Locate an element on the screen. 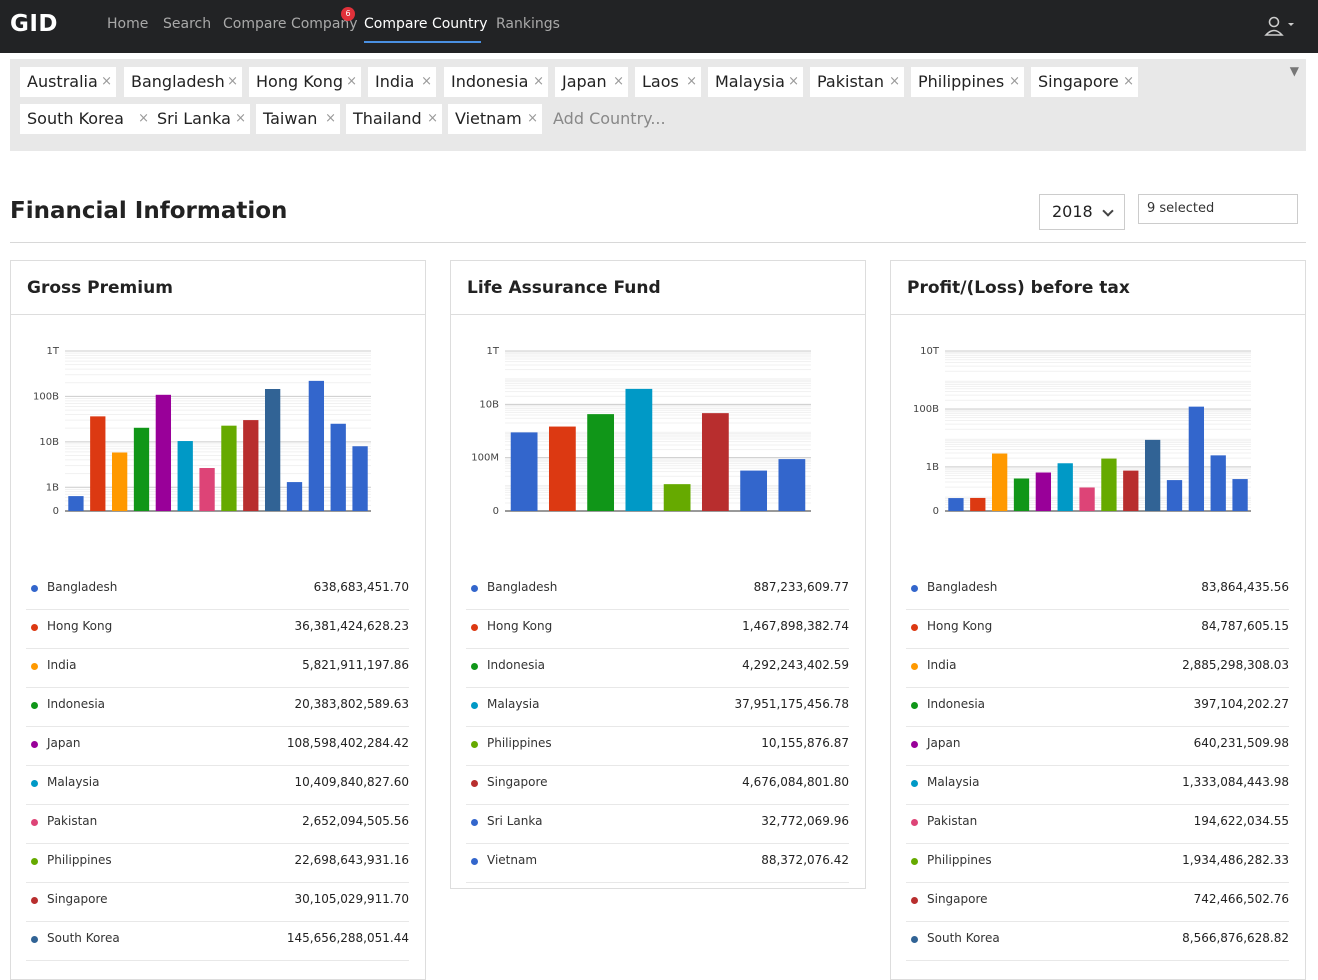 This screenshot has height=980, width=1318. chip-taiwan: Taiwan × is located at coordinates (298, 119).